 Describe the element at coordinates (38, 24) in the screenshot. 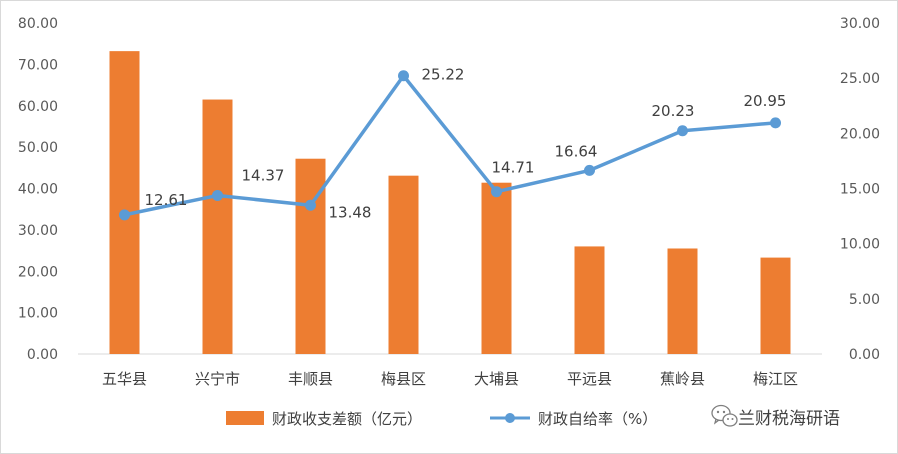

I see `left-axis-tick-label: 80.00` at that location.